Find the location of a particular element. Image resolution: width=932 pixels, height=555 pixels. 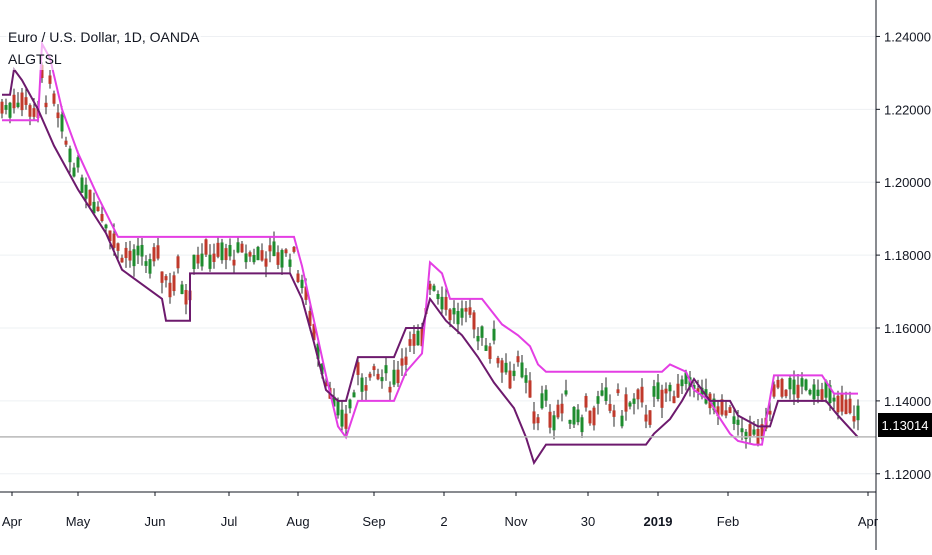

legend: Euro / U.S. Dollar, 1D, OANDA ALGTSL is located at coordinates (104, 48).